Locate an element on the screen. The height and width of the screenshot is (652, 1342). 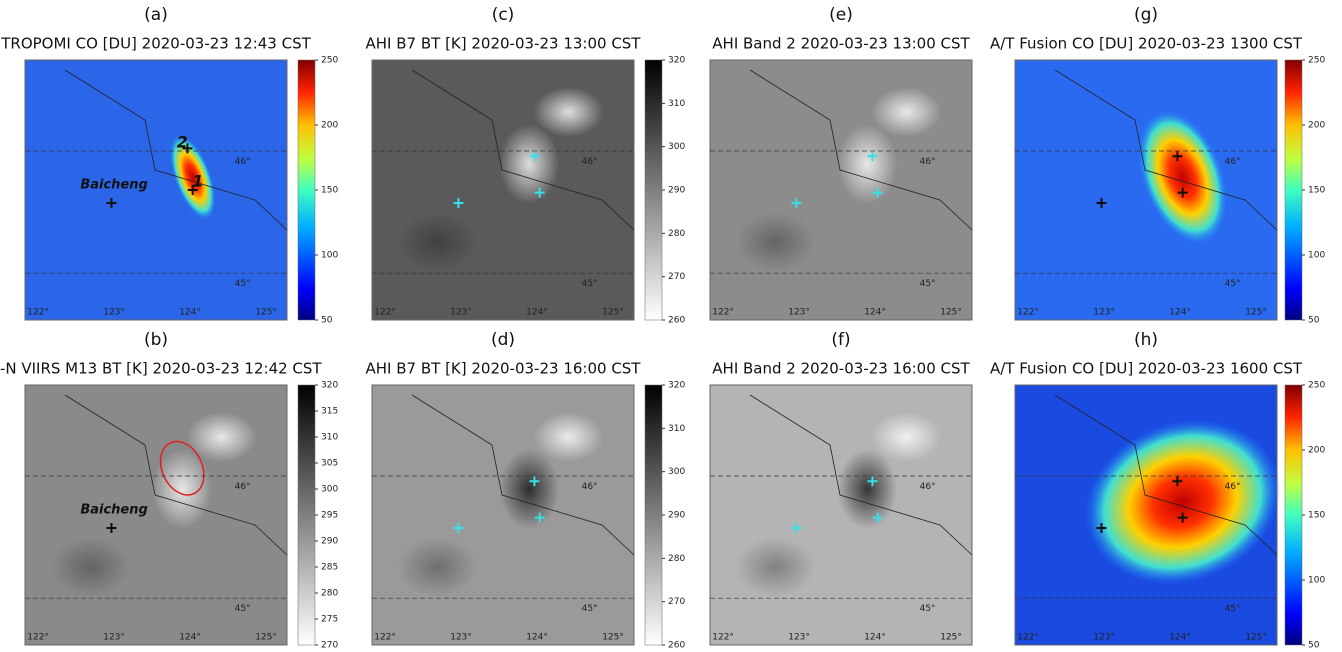
panel-title: TROPOMI CO [DU] 2020-03-23 12:43 CST is located at coordinates (155, 44).